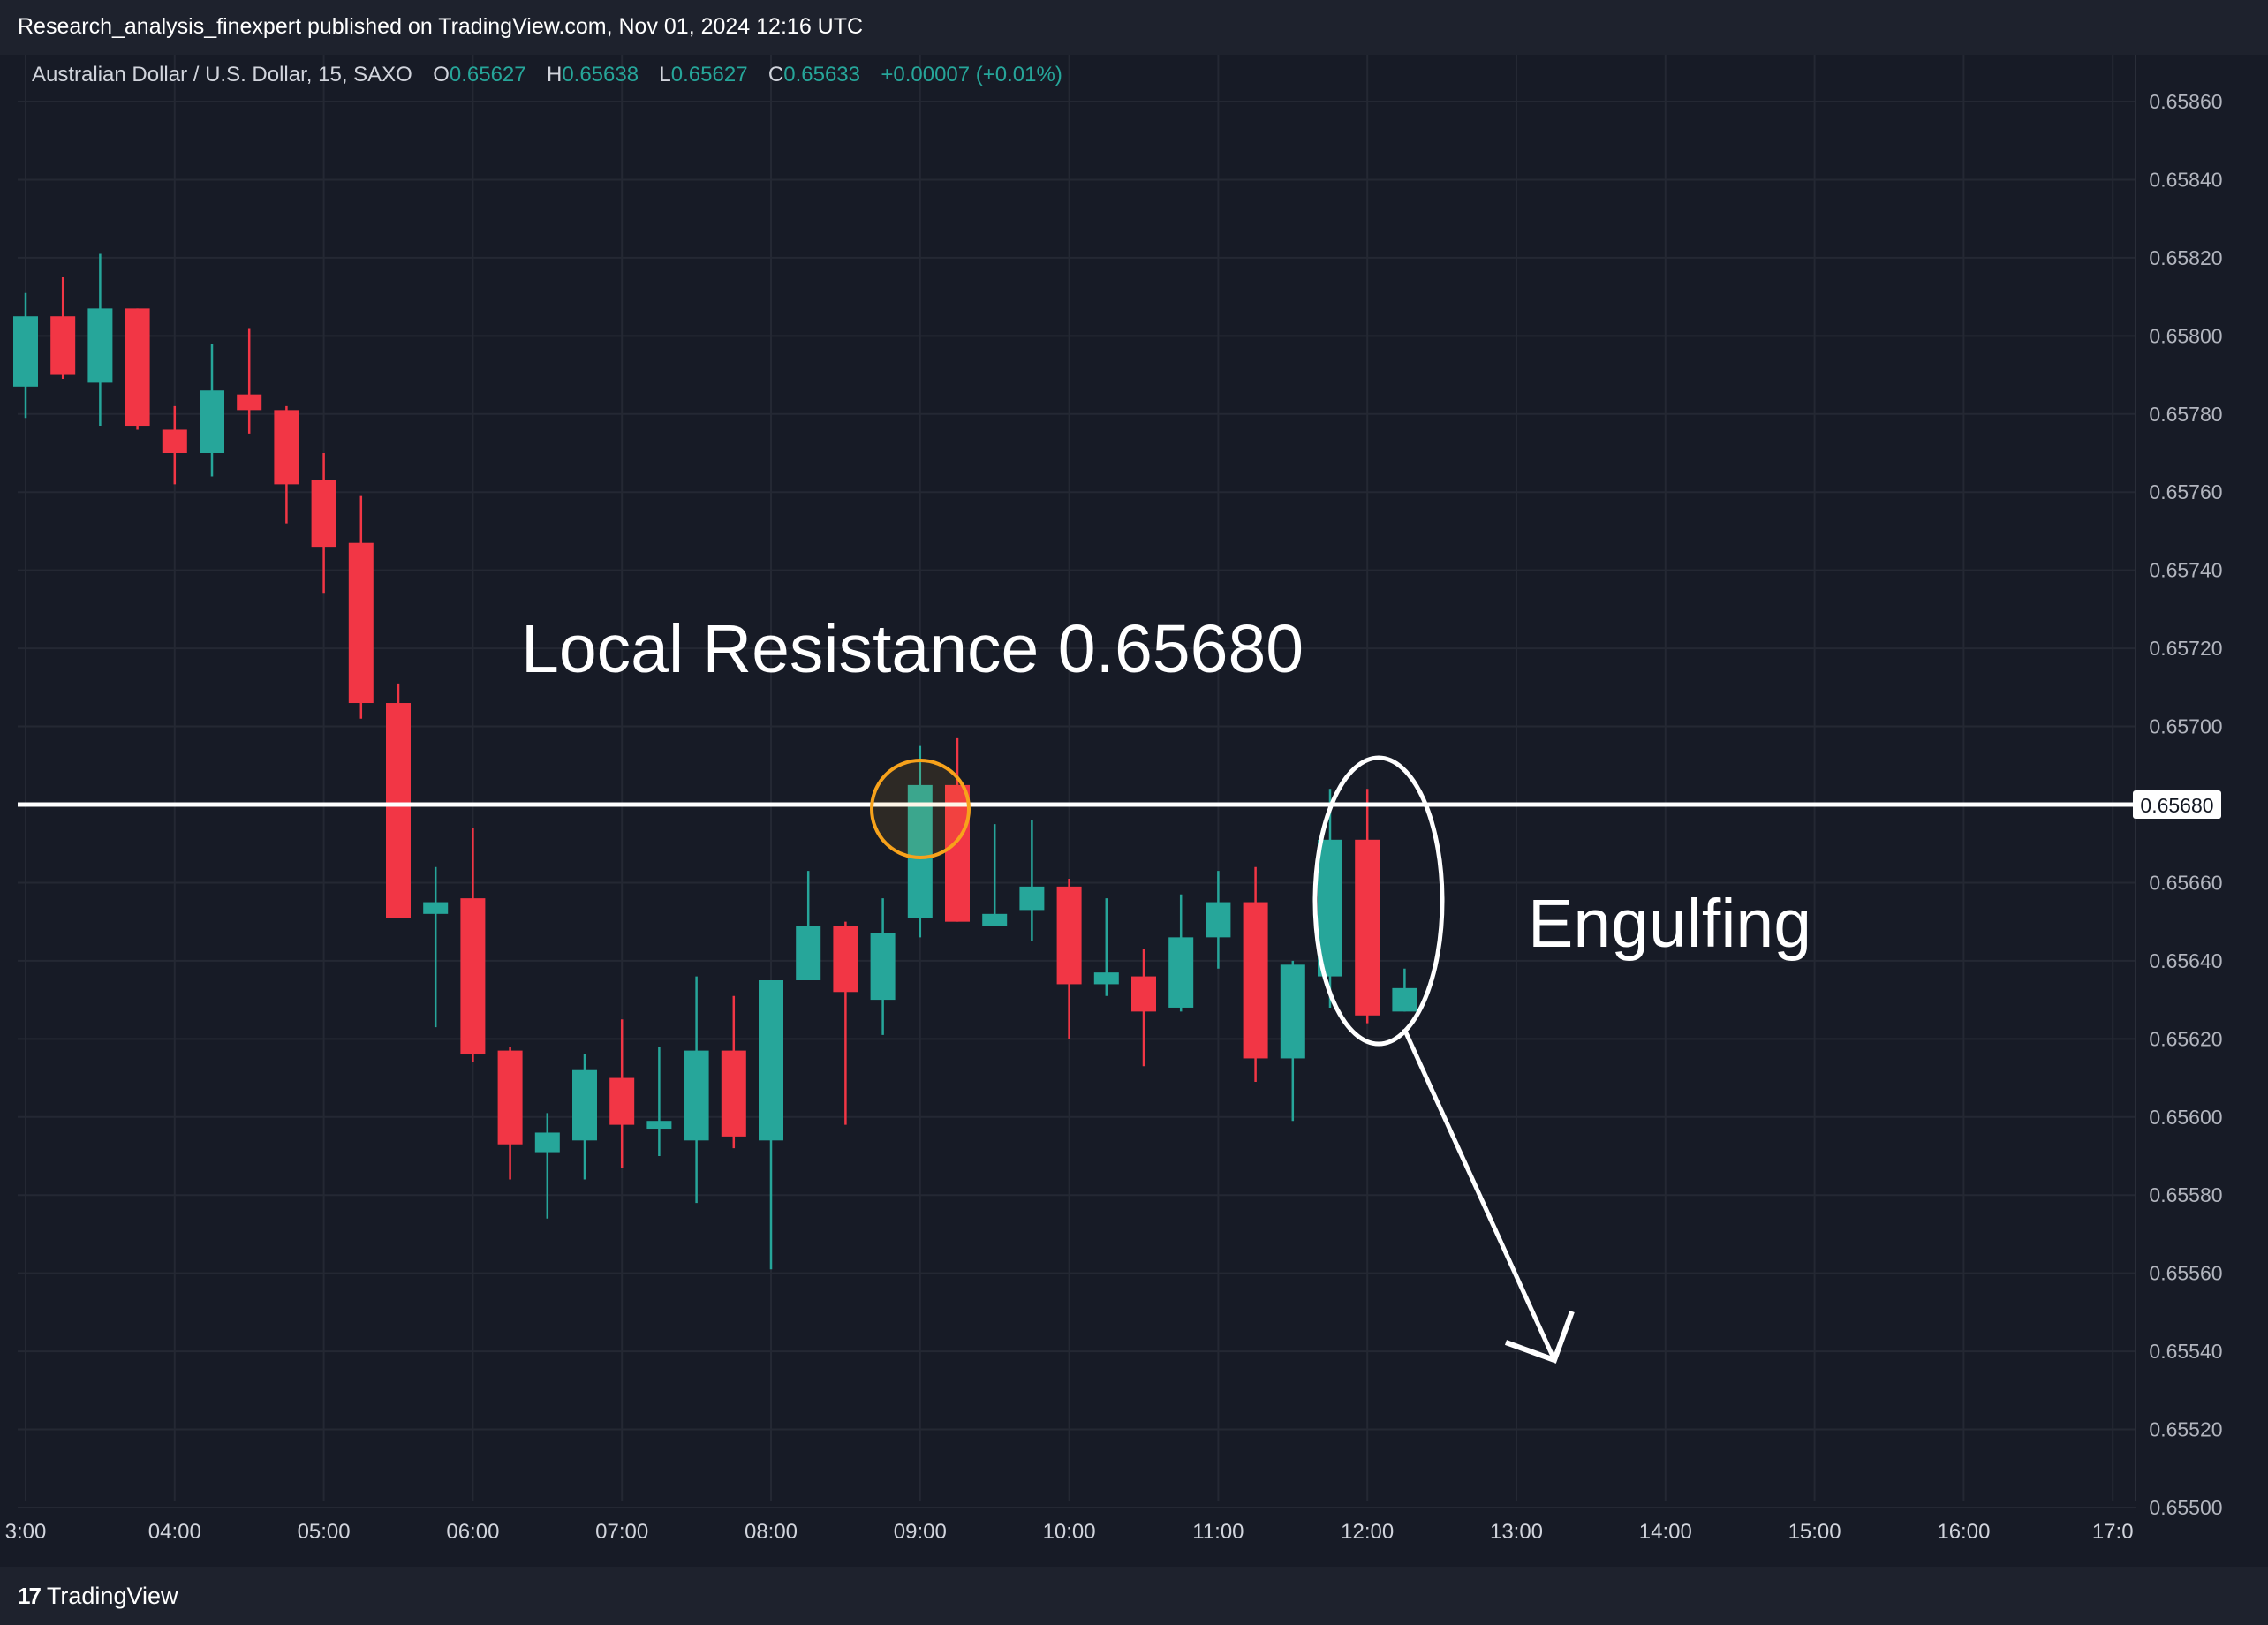  Describe the element at coordinates (2185, 335) in the screenshot. I see `price-tick-label: 0.65800` at that location.